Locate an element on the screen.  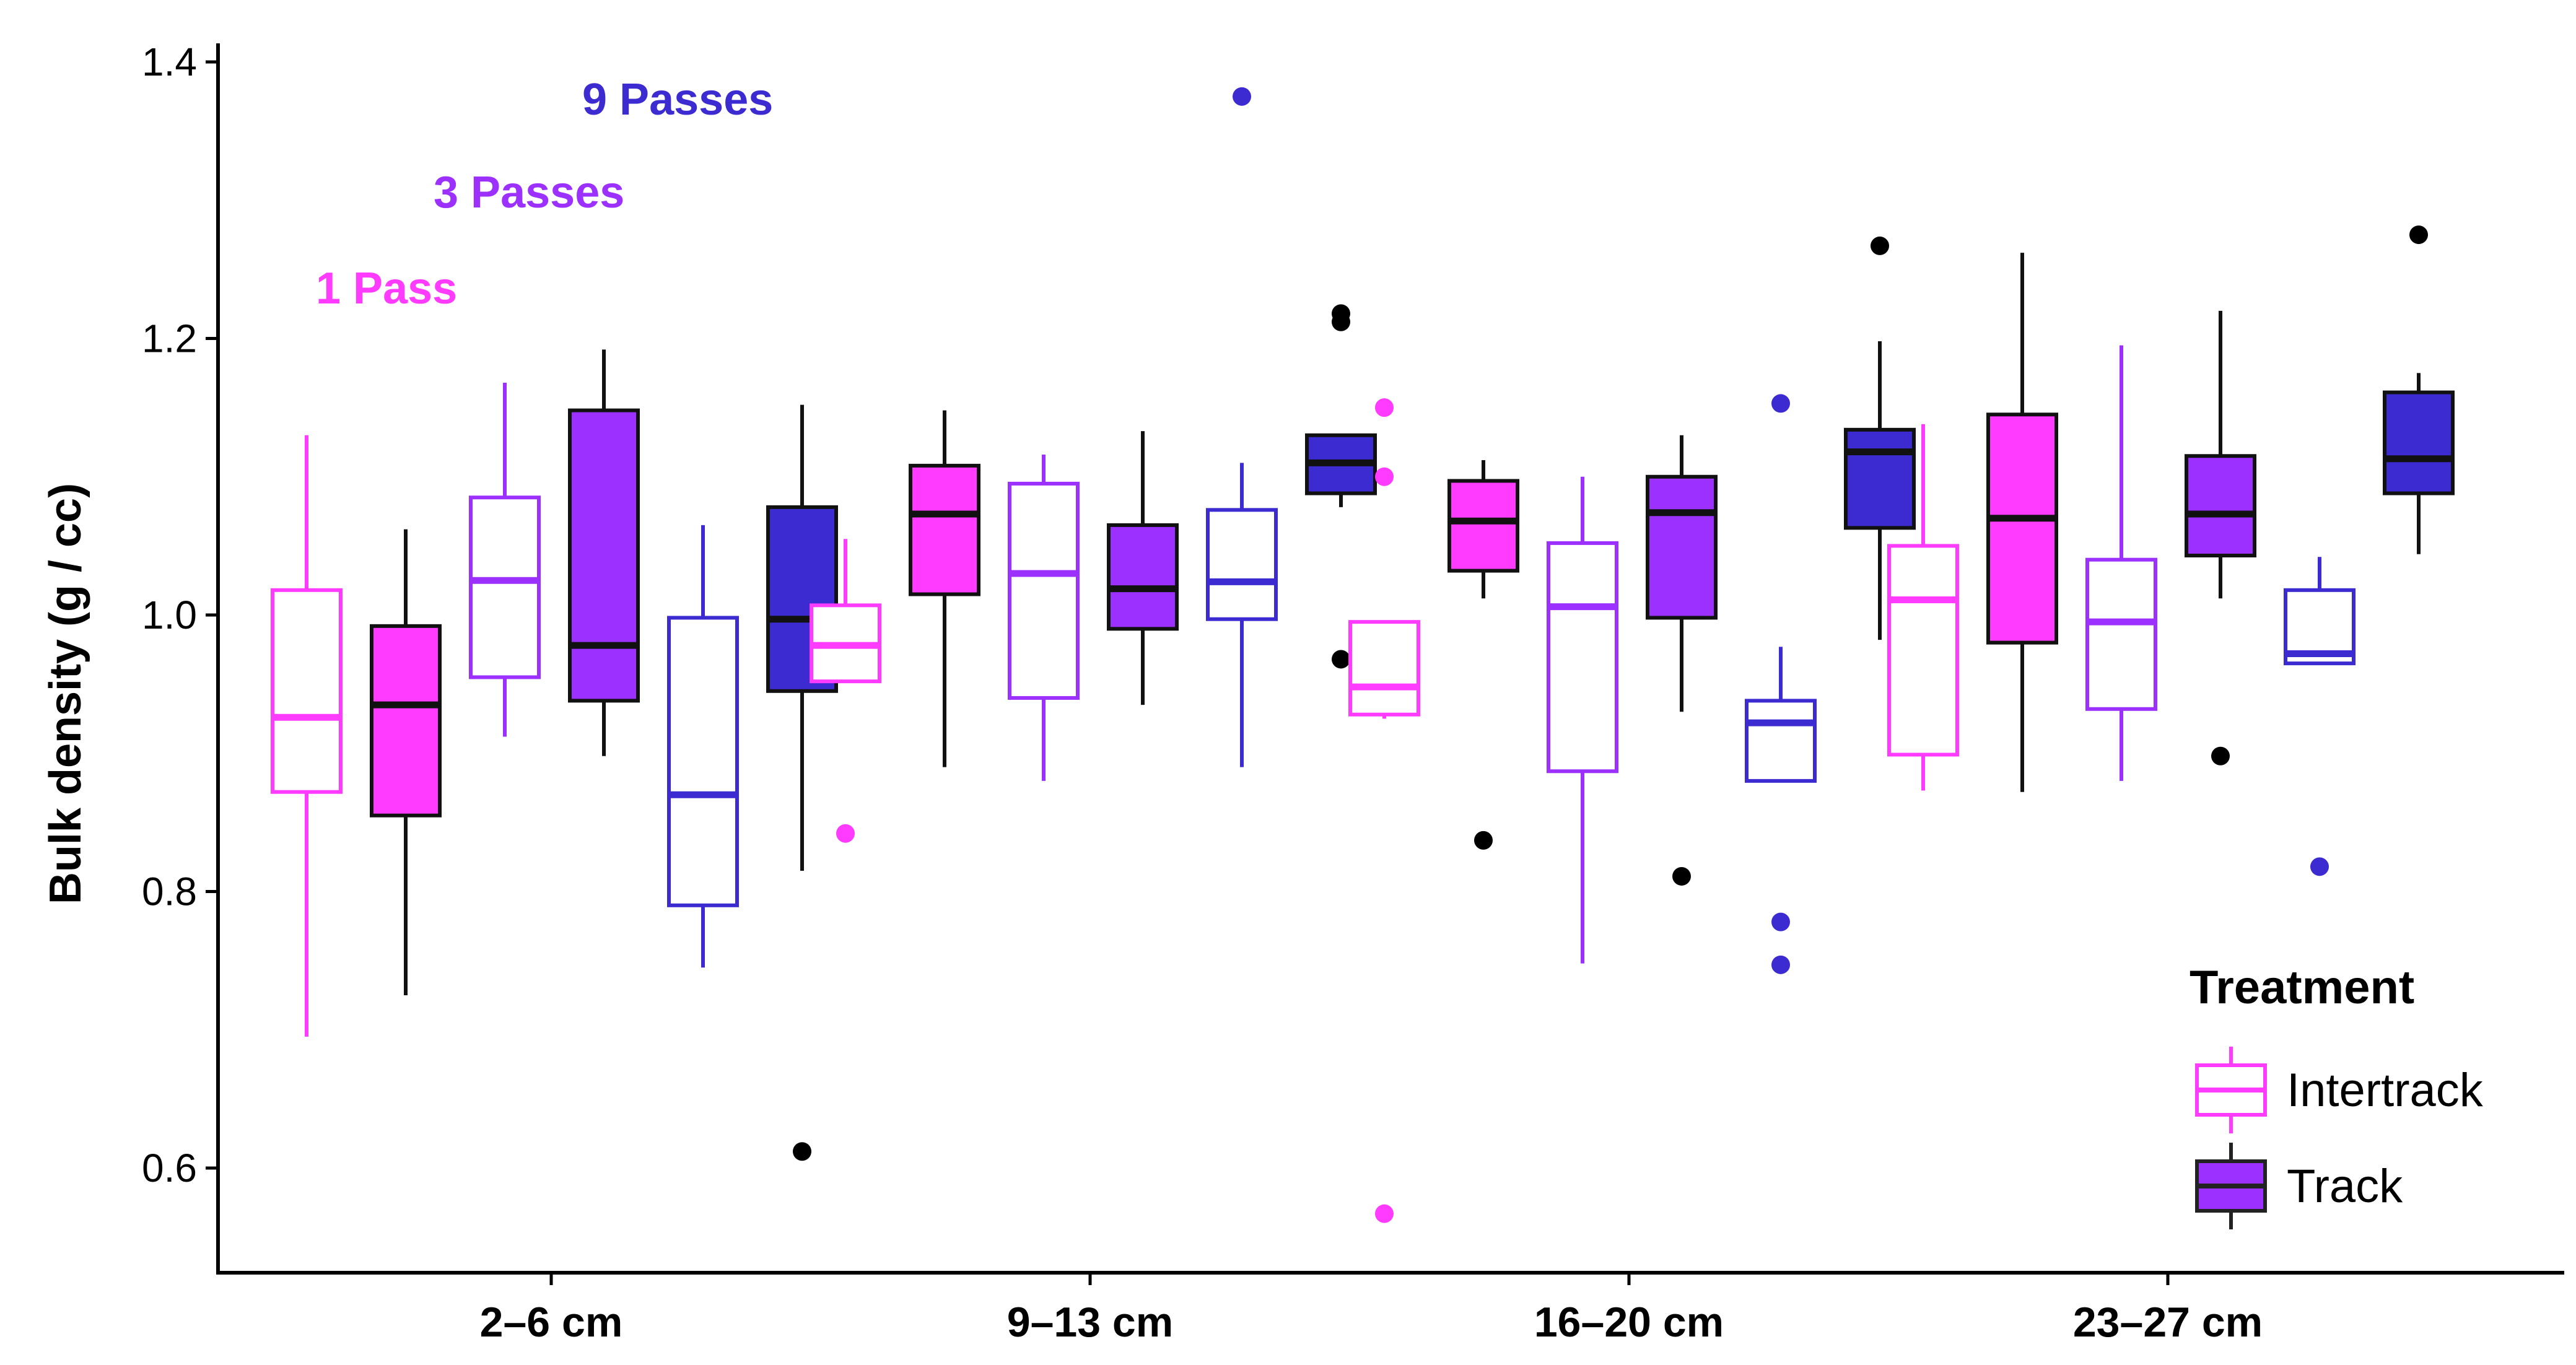
x-ticks: 2–6 cm 9–13 cm 16–20 cm 23–27 cm is located at coordinates (1371, 1309).